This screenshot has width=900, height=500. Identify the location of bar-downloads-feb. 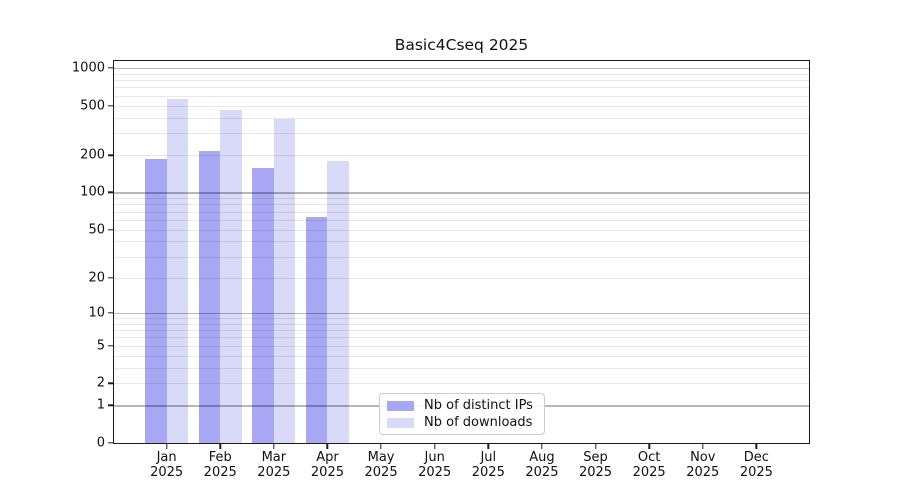
(231, 277).